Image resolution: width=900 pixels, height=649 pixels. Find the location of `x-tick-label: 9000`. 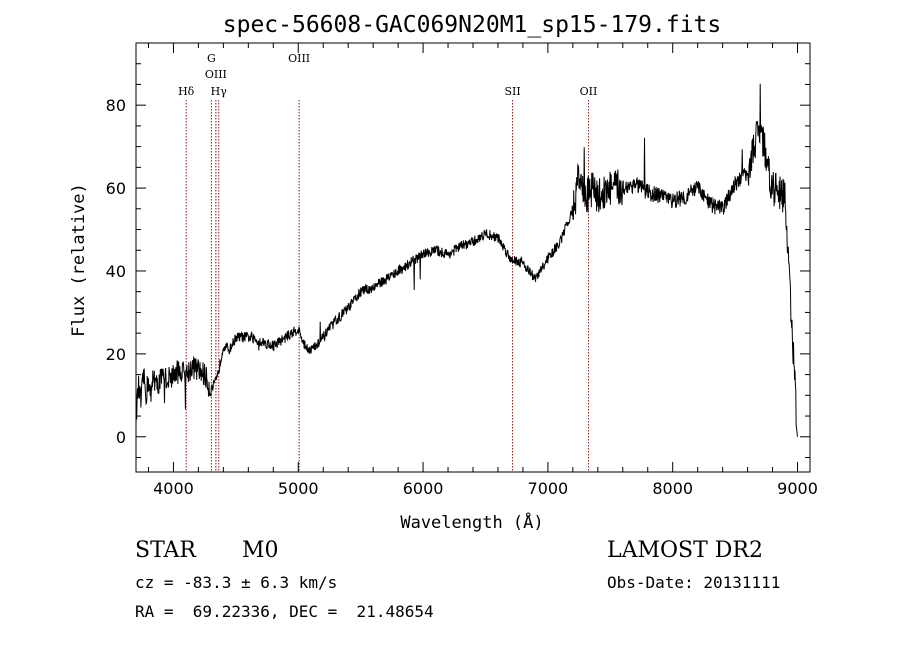

x-tick-label: 9000 is located at coordinates (797, 488).